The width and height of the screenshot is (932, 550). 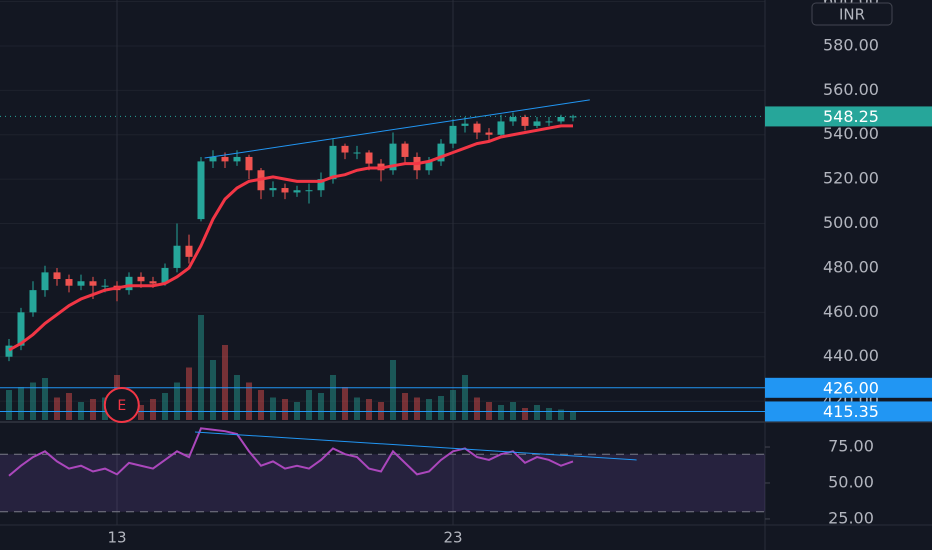 I want to click on price-label: 548.25, so click(x=851, y=116).